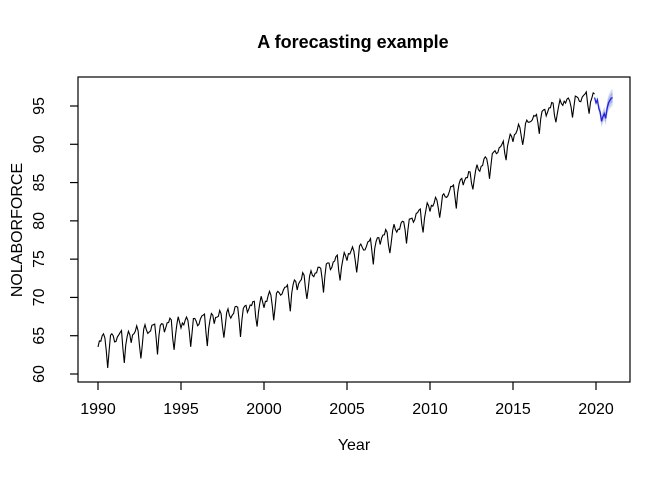 The height and width of the screenshot is (480, 672). What do you see at coordinates (513, 409) in the screenshot?
I see `x-tick-label: 2015` at bounding box center [513, 409].